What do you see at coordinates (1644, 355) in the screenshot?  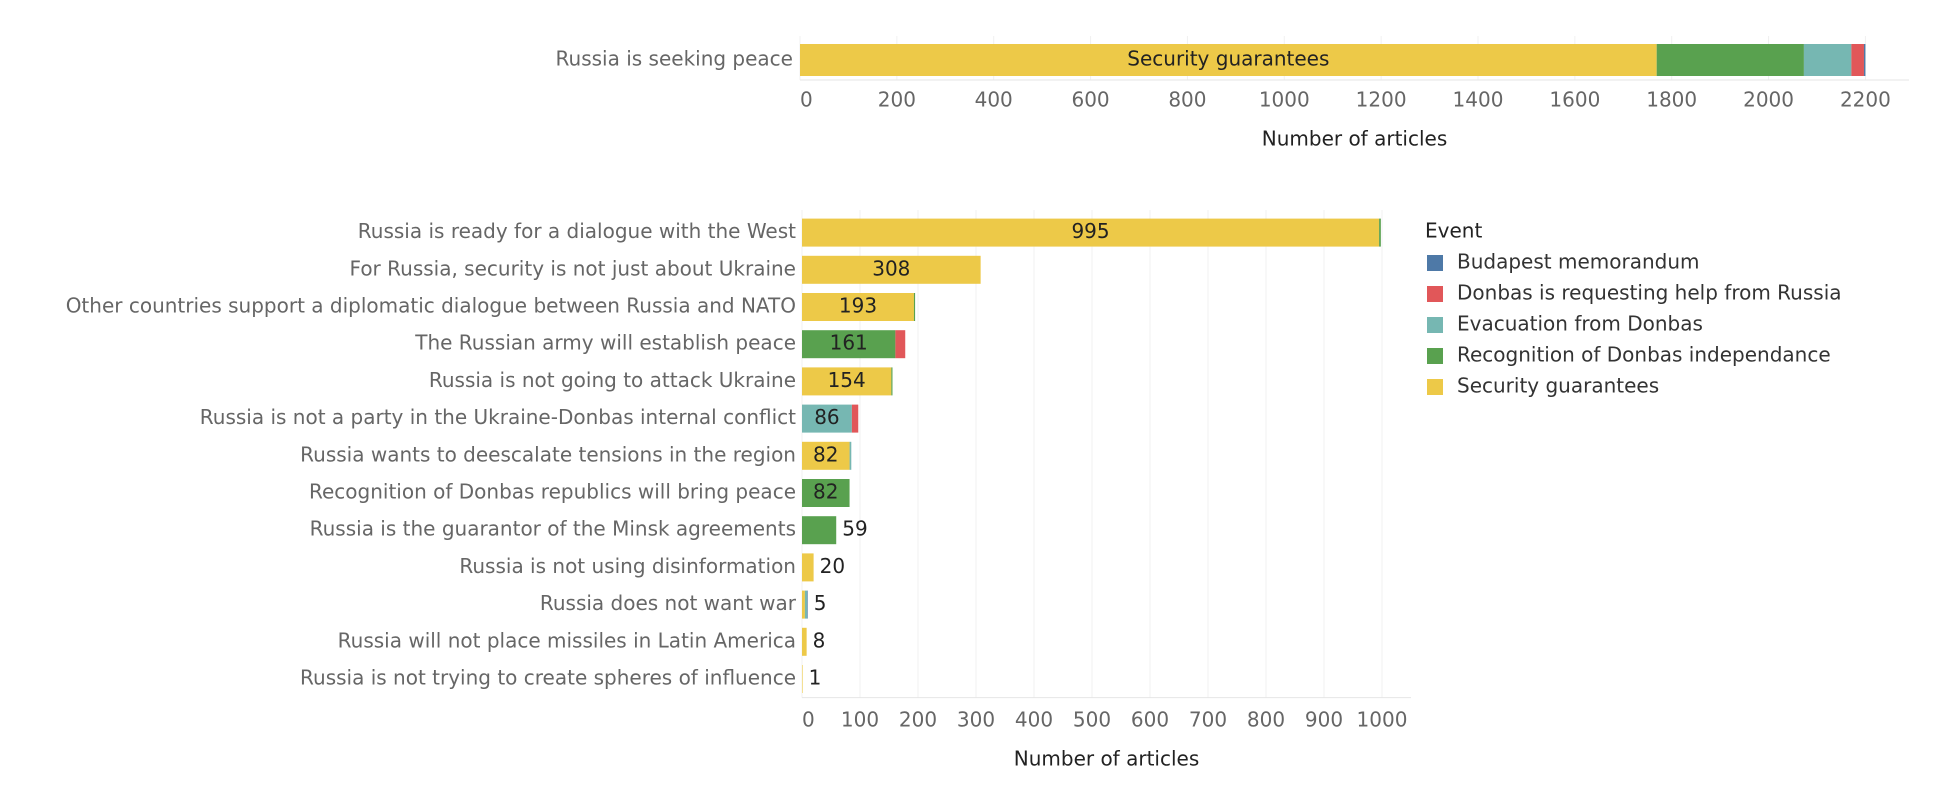 I see `legend-label: Recognition of Donbas independance` at bounding box center [1644, 355].